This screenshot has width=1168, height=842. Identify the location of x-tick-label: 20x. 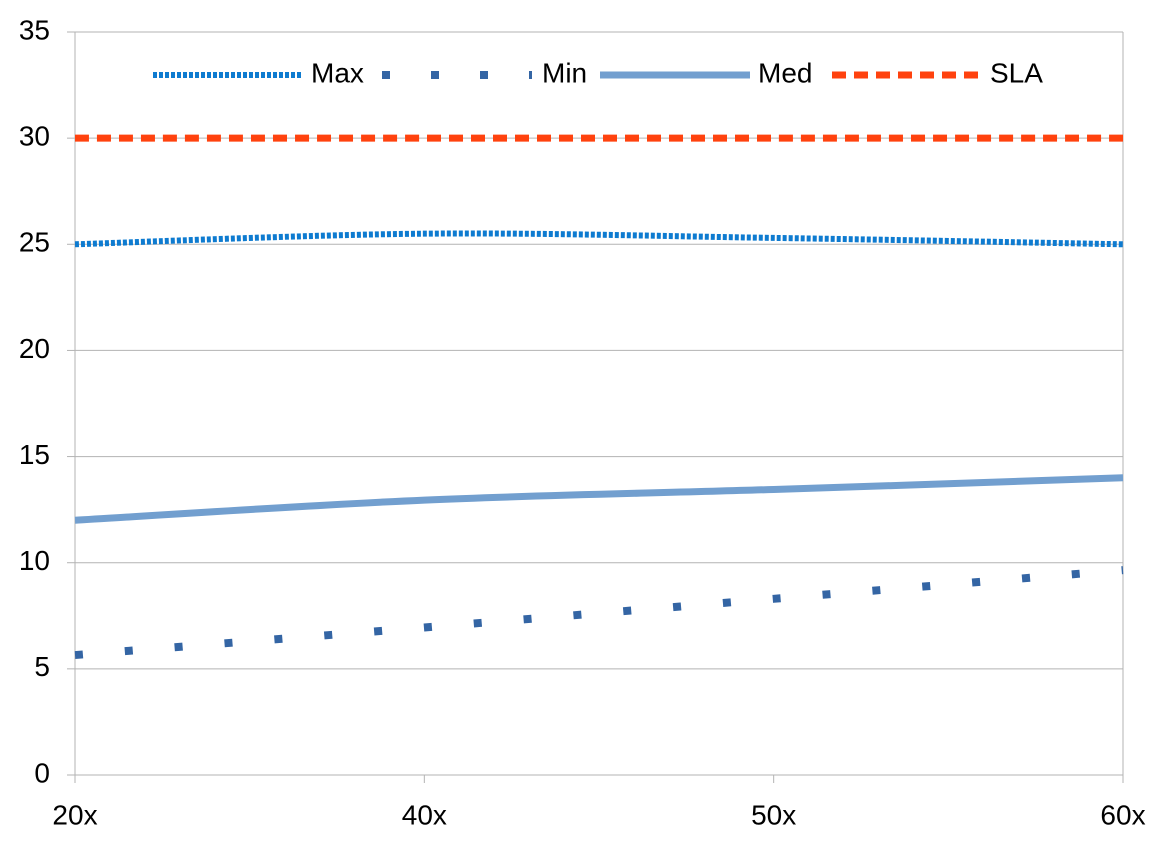
(74, 814).